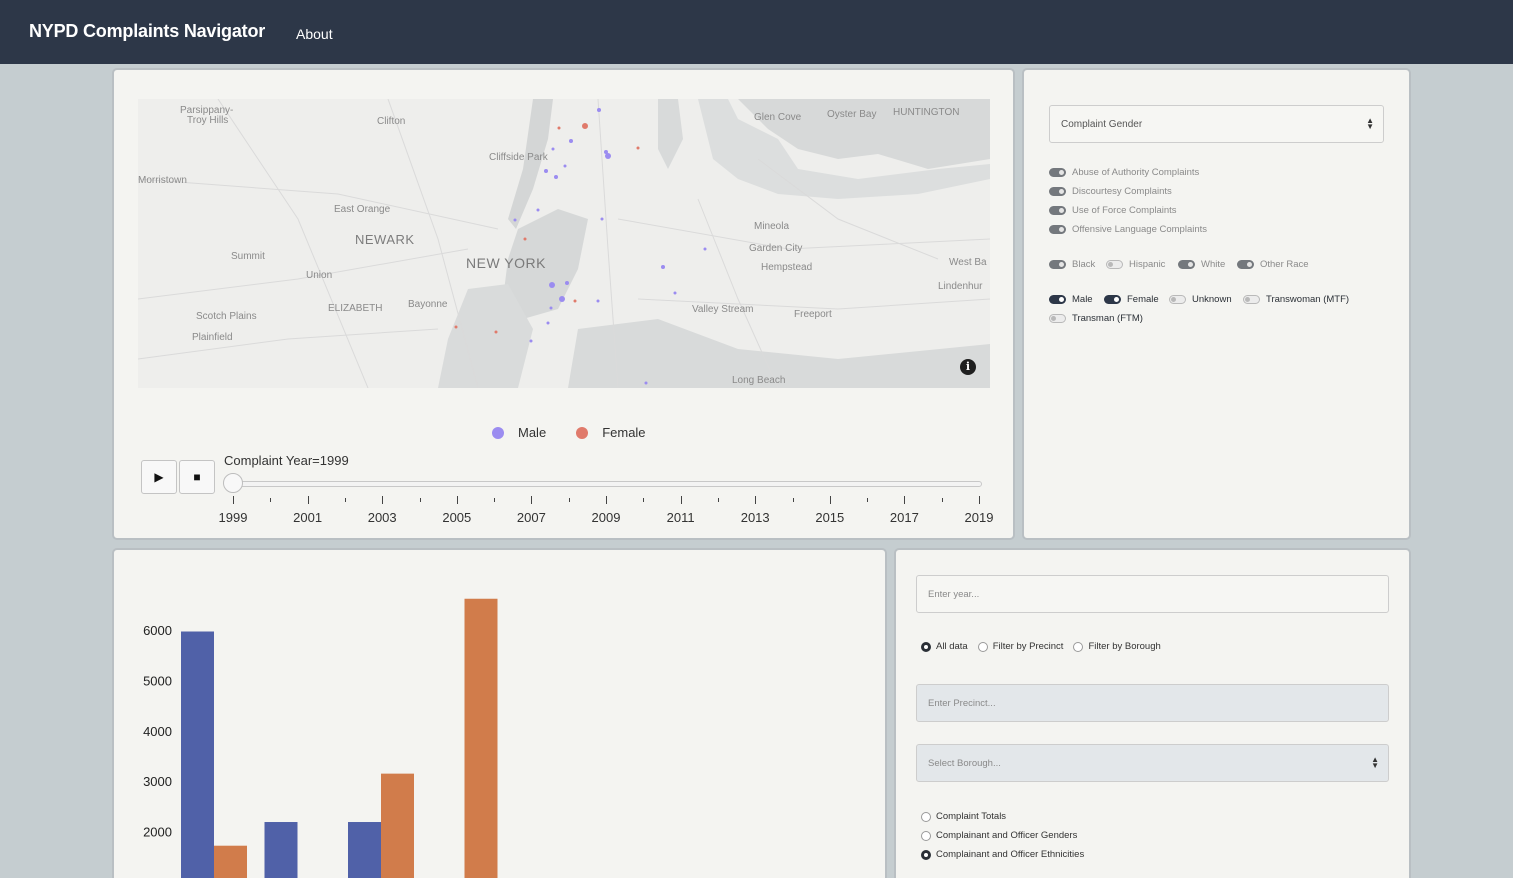 The image size is (1513, 878). Describe the element at coordinates (314, 34) in the screenshot. I see `nav-about-link: About` at that location.